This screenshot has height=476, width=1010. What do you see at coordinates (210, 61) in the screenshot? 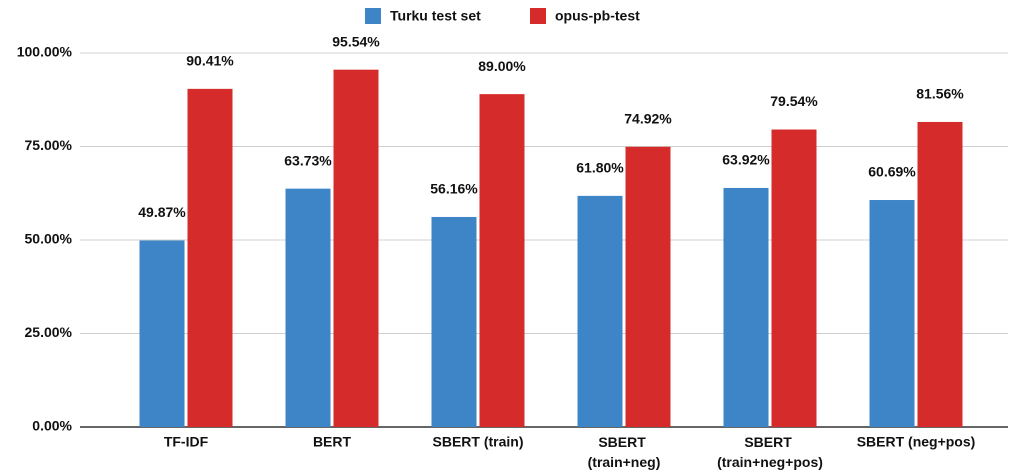
I see `value-label: 90.41%` at bounding box center [210, 61].